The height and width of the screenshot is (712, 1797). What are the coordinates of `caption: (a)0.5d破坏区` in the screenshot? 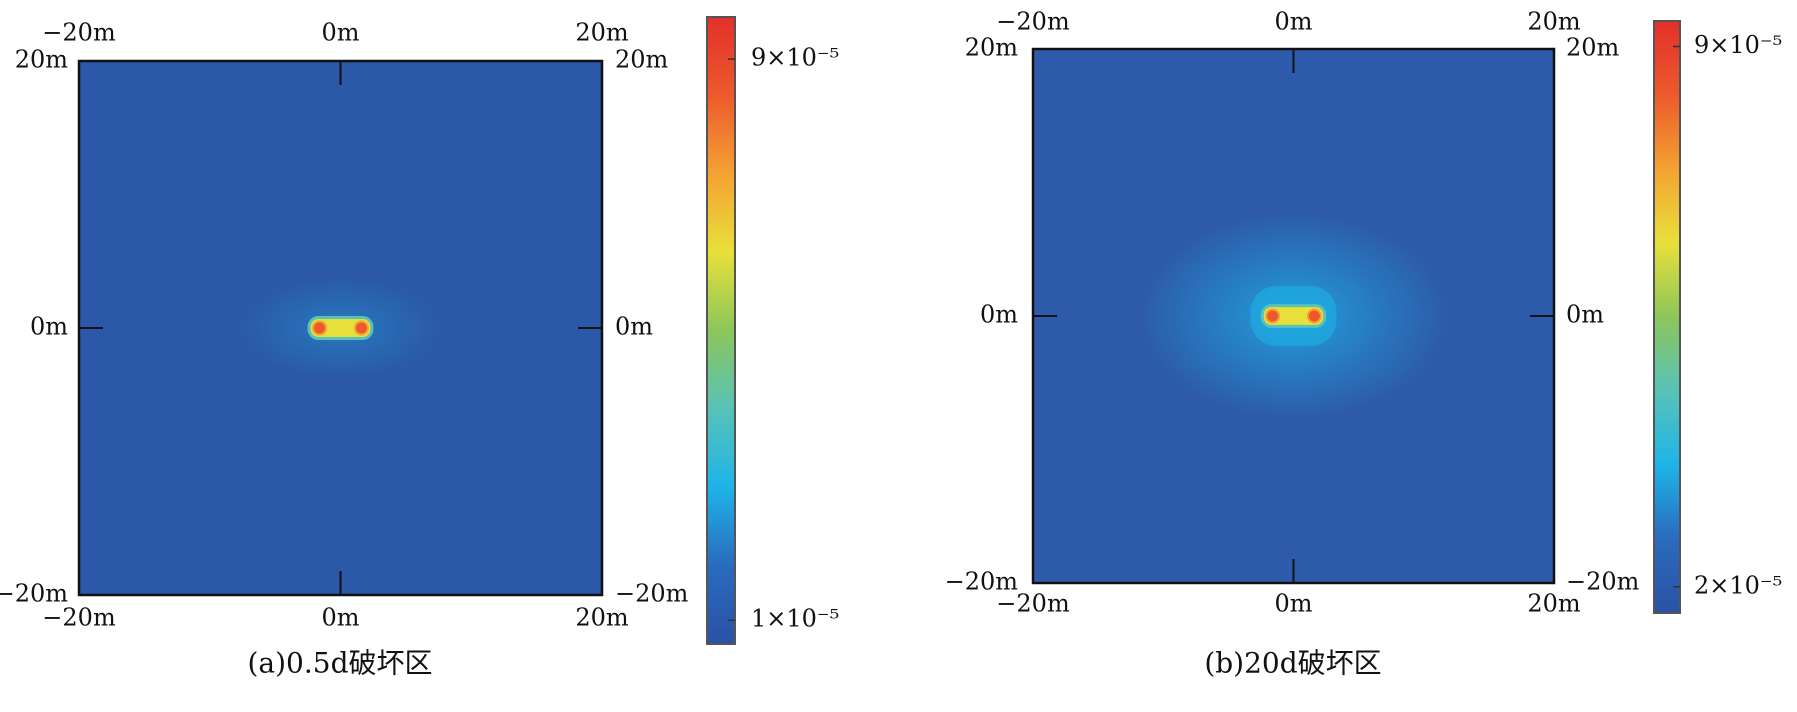 It's located at (340, 663).